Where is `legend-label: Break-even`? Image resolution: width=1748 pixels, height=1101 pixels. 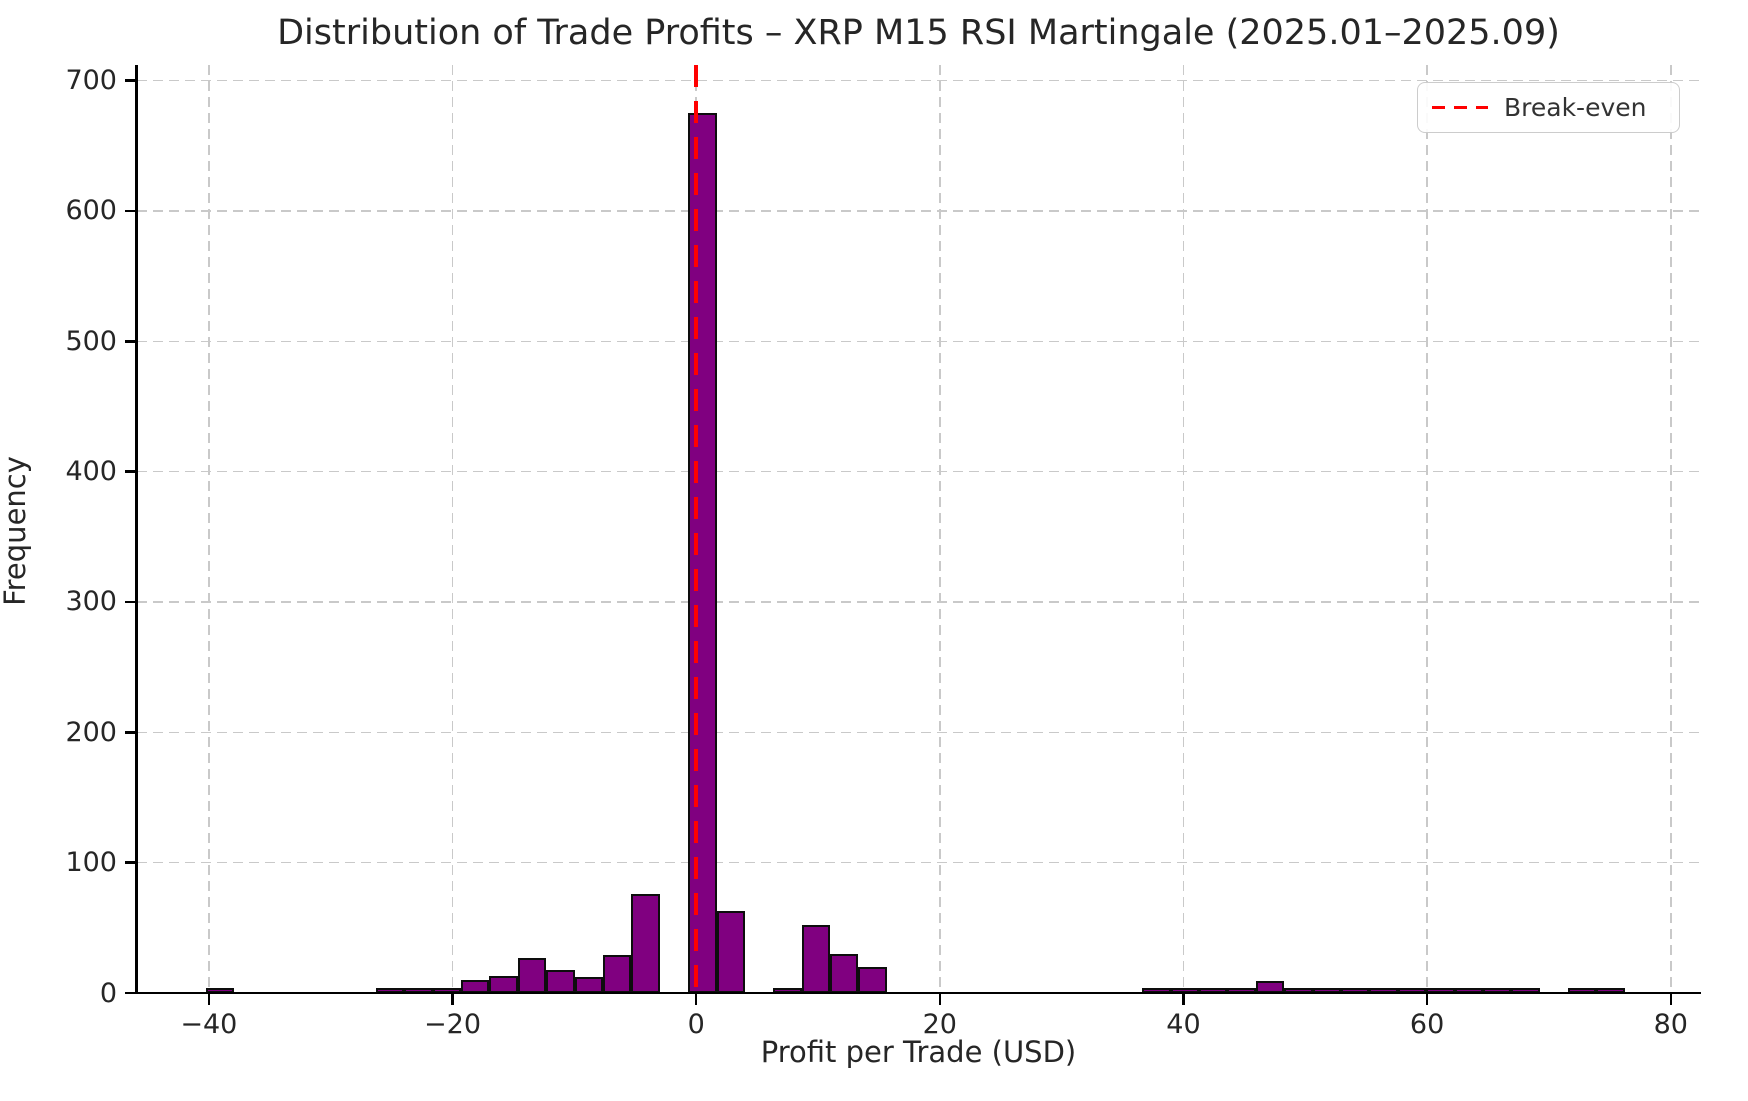 legend-label: Break-even is located at coordinates (1575, 107).